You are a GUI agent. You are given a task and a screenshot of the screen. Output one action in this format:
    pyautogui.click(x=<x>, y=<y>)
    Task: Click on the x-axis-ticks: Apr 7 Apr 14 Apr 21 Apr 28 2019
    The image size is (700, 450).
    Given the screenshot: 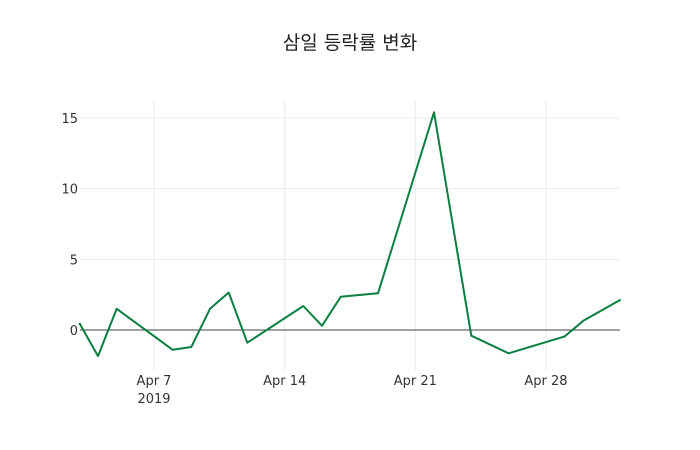 What is the action you would take?
    pyautogui.click(x=352, y=390)
    